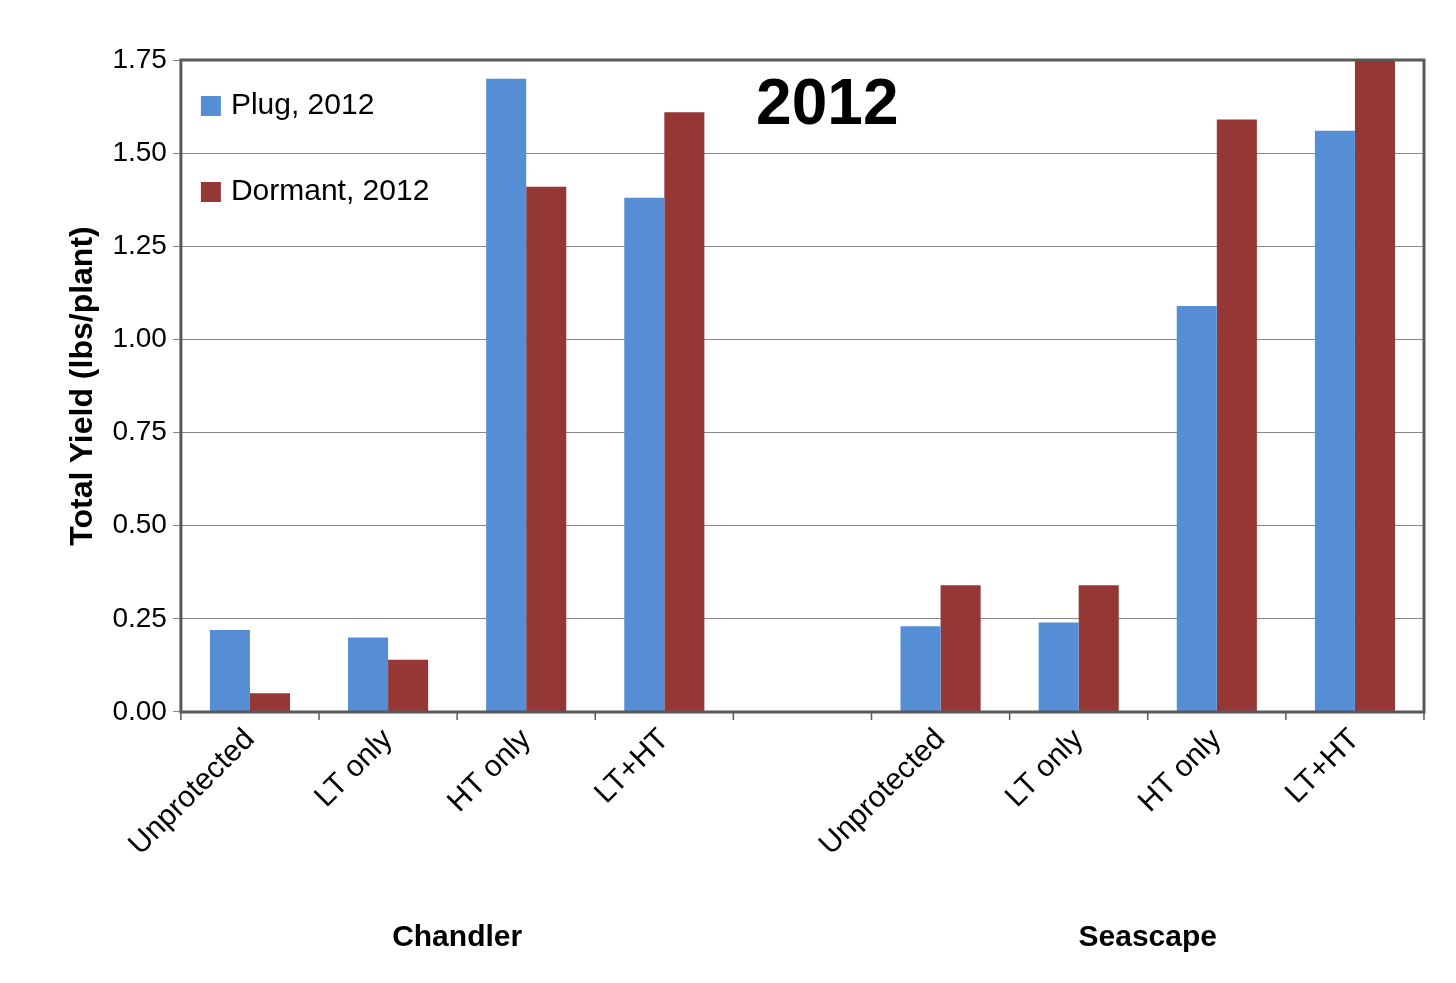 The height and width of the screenshot is (983, 1456). I want to click on legend-label: Plug, 2012, so click(302, 104).